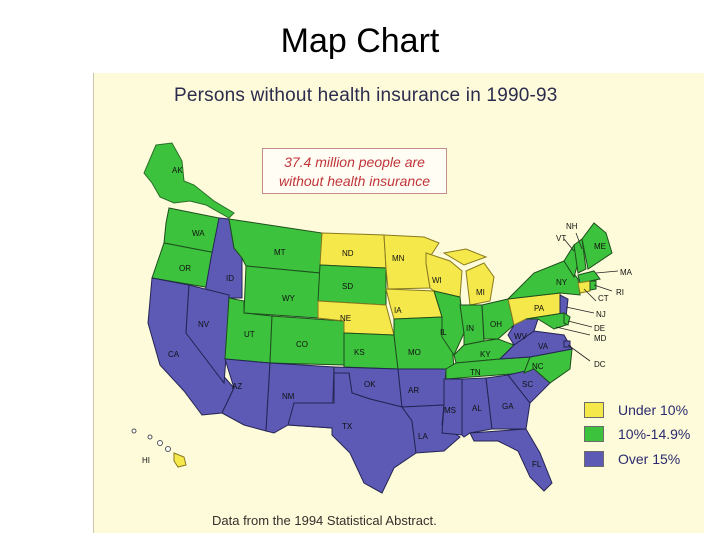 Image resolution: width=720 pixels, height=540 pixels. I want to click on label-wy: WY, so click(289, 298).